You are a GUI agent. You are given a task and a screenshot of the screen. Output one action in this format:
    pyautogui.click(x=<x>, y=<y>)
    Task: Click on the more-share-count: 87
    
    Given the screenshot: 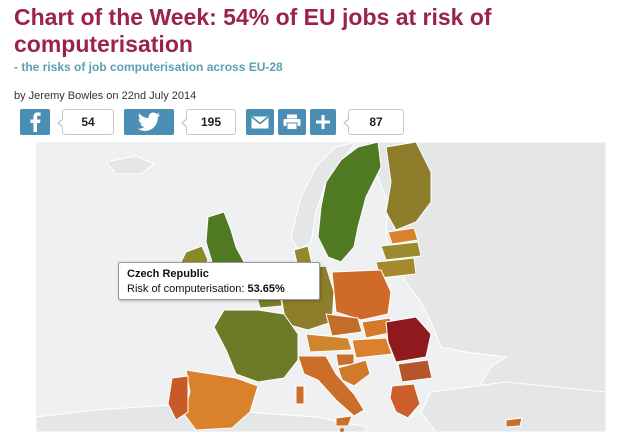 What is the action you would take?
    pyautogui.click(x=373, y=122)
    